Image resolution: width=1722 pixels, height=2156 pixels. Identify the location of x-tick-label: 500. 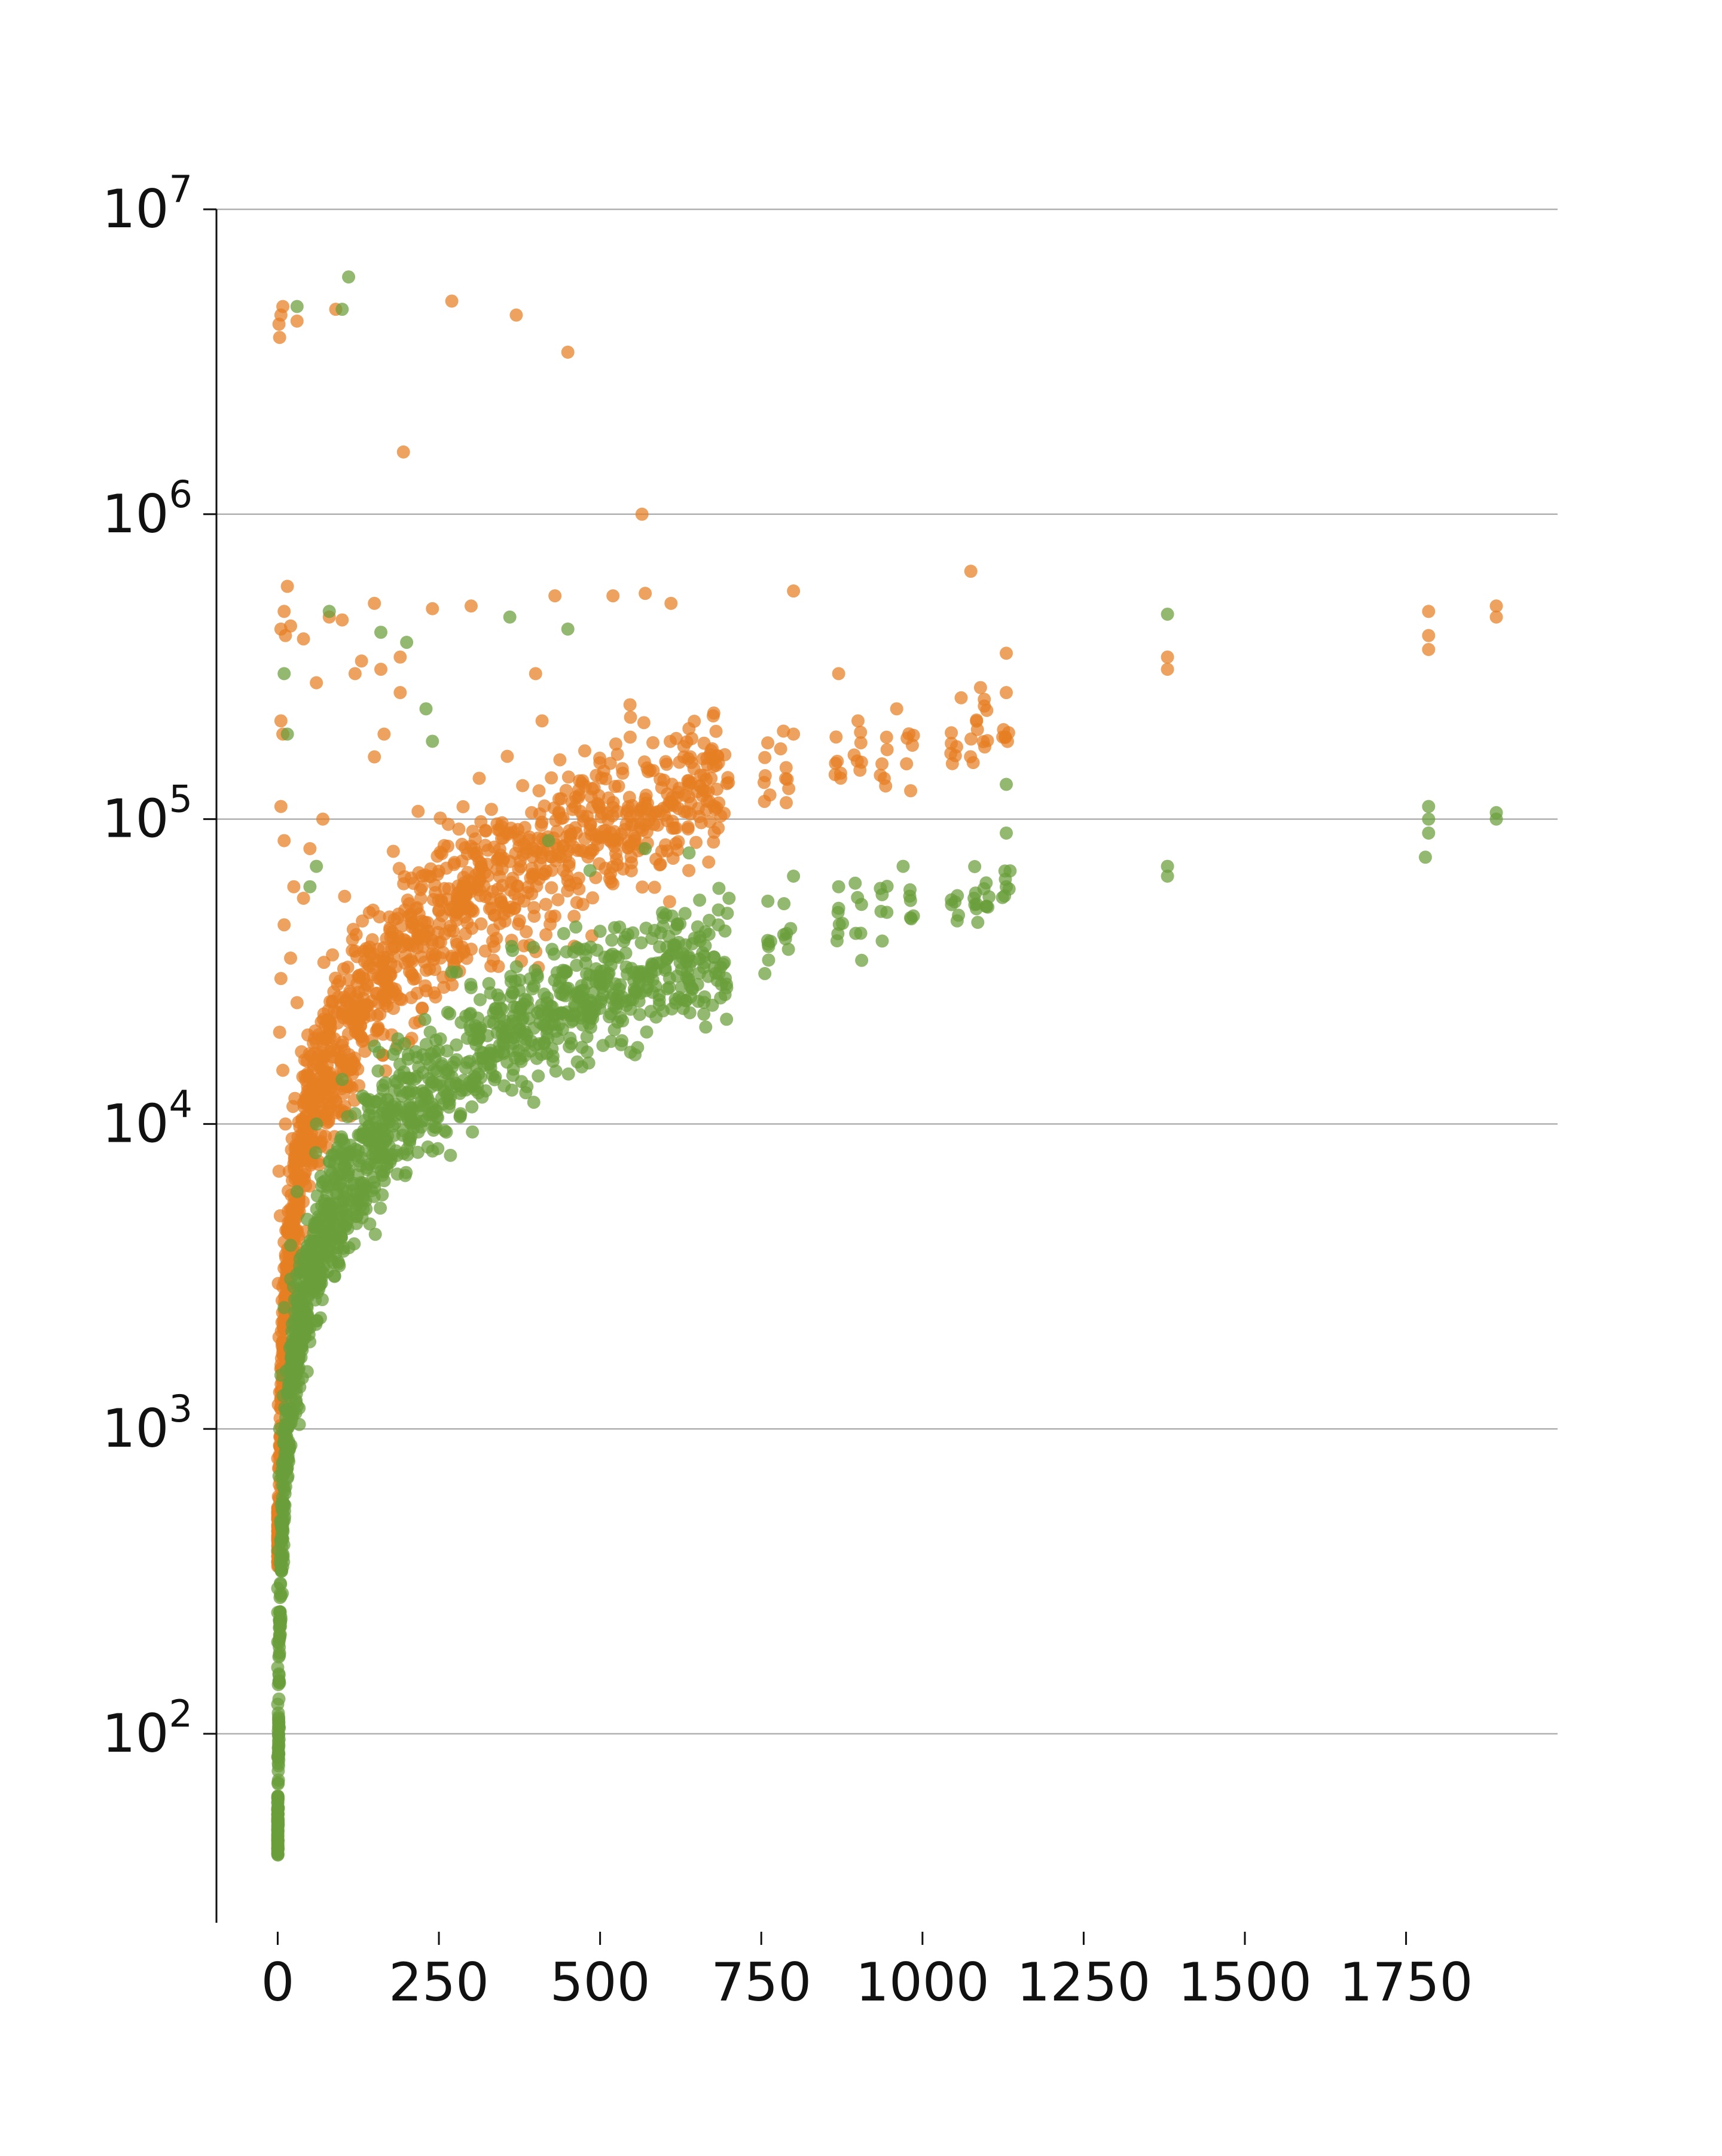
(600, 1982).